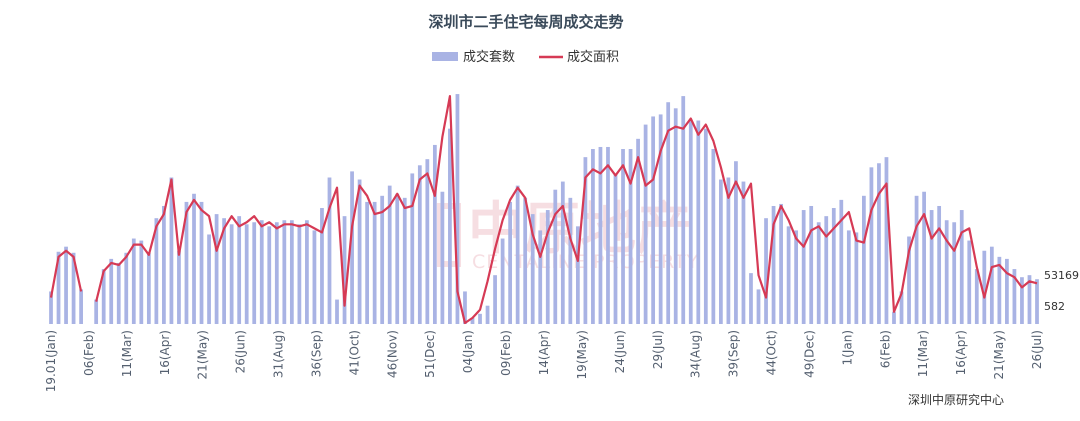 The image size is (1080, 421). I want to click on x-tick-label: 24(Jun), so click(620, 351).